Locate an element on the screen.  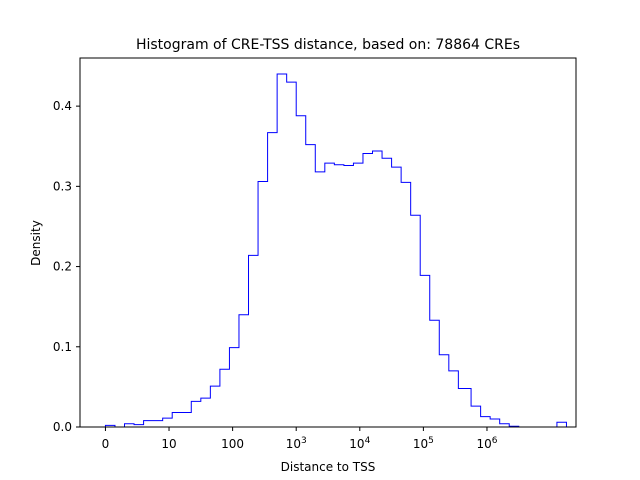
x-tick-label: 10⁵ is located at coordinates (423, 443).